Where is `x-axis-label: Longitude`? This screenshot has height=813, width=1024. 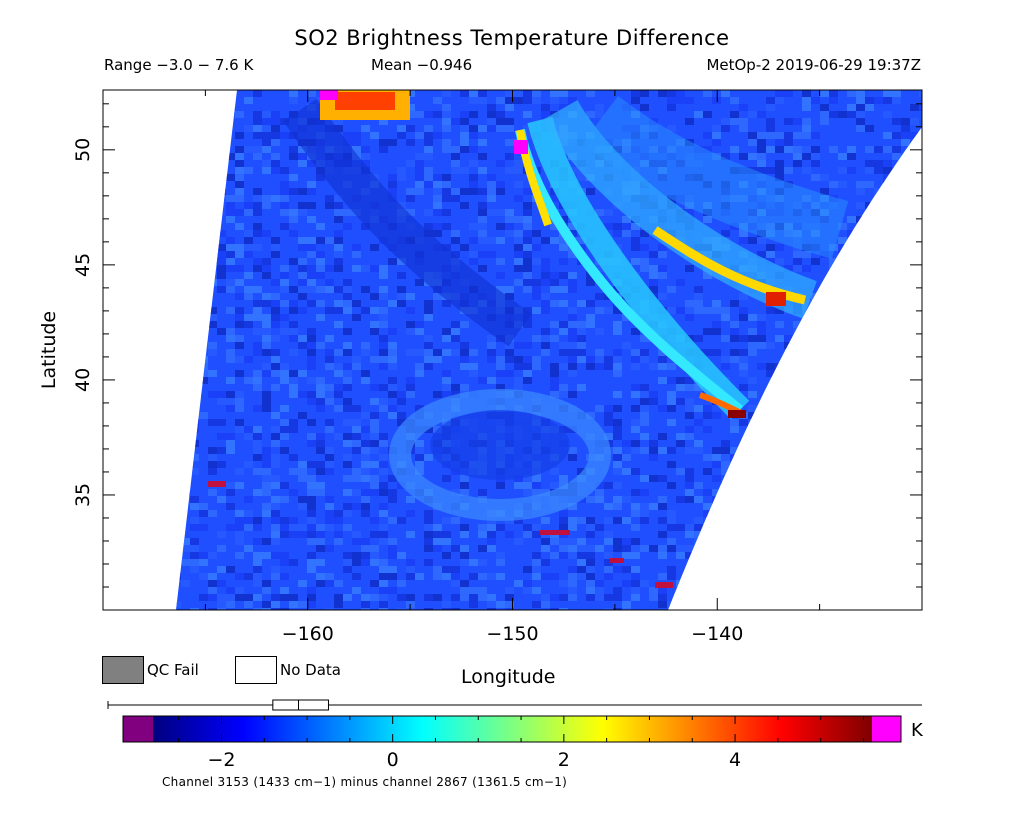 x-axis-label: Longitude is located at coordinates (508, 677).